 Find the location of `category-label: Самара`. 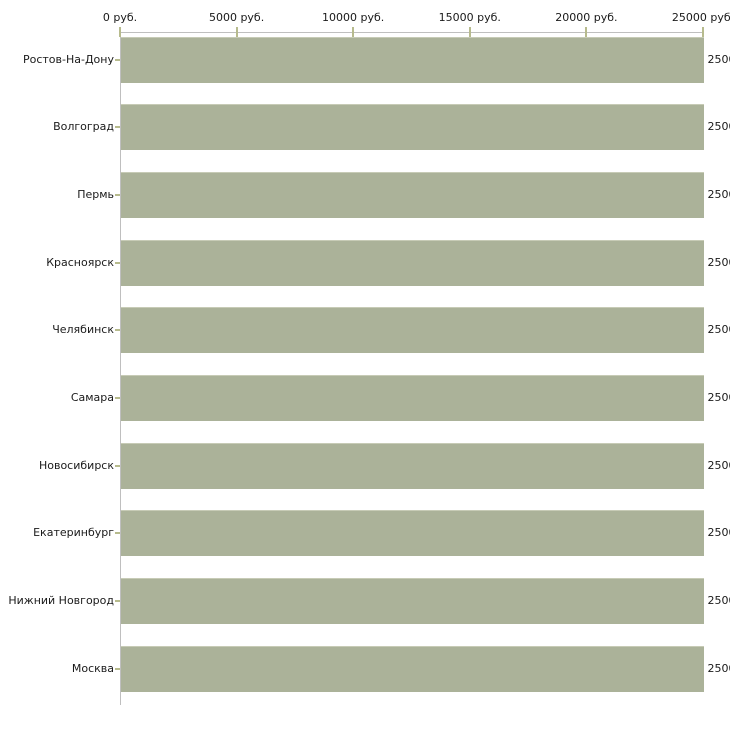

category-label: Самара is located at coordinates (92, 397).